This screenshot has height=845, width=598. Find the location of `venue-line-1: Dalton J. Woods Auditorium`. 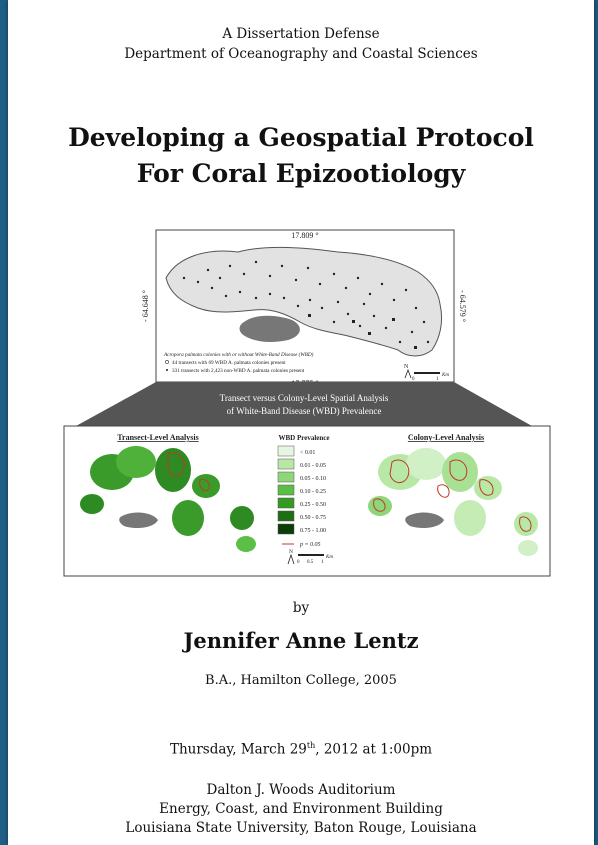

venue-line-1: Dalton J. Woods Auditorium is located at coordinates (301, 790).